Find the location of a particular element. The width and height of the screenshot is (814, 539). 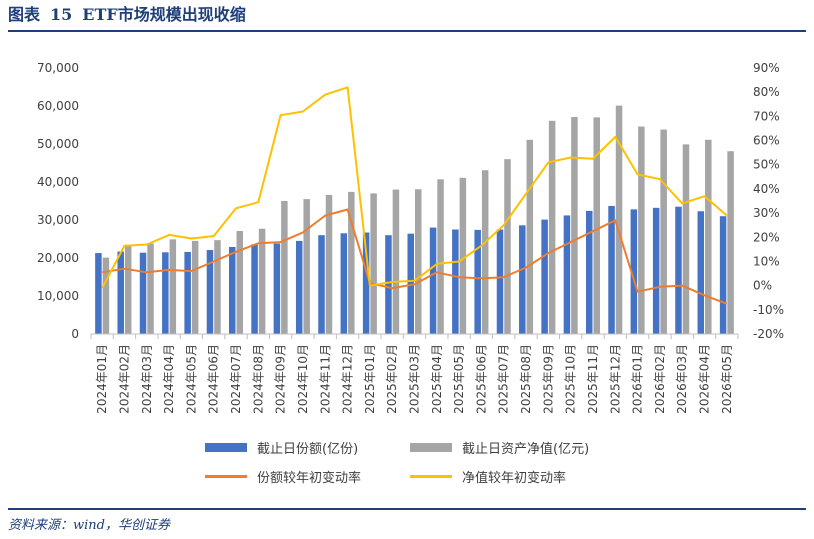

x-axis-tick-label: 2025年11月 is located at coordinates (593, 379).